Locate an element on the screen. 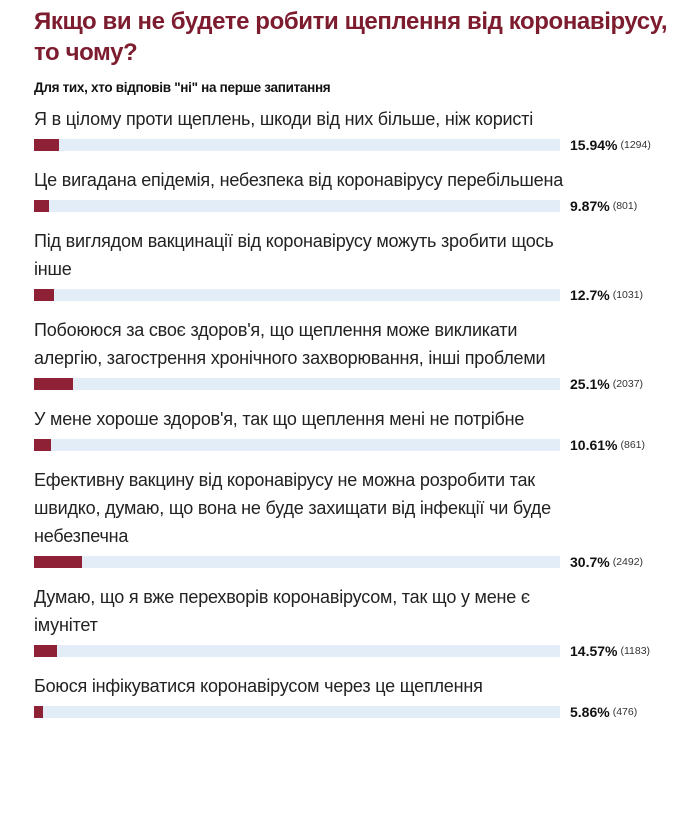 The width and height of the screenshot is (690, 813). count-label: (1183) is located at coordinates (635, 651).